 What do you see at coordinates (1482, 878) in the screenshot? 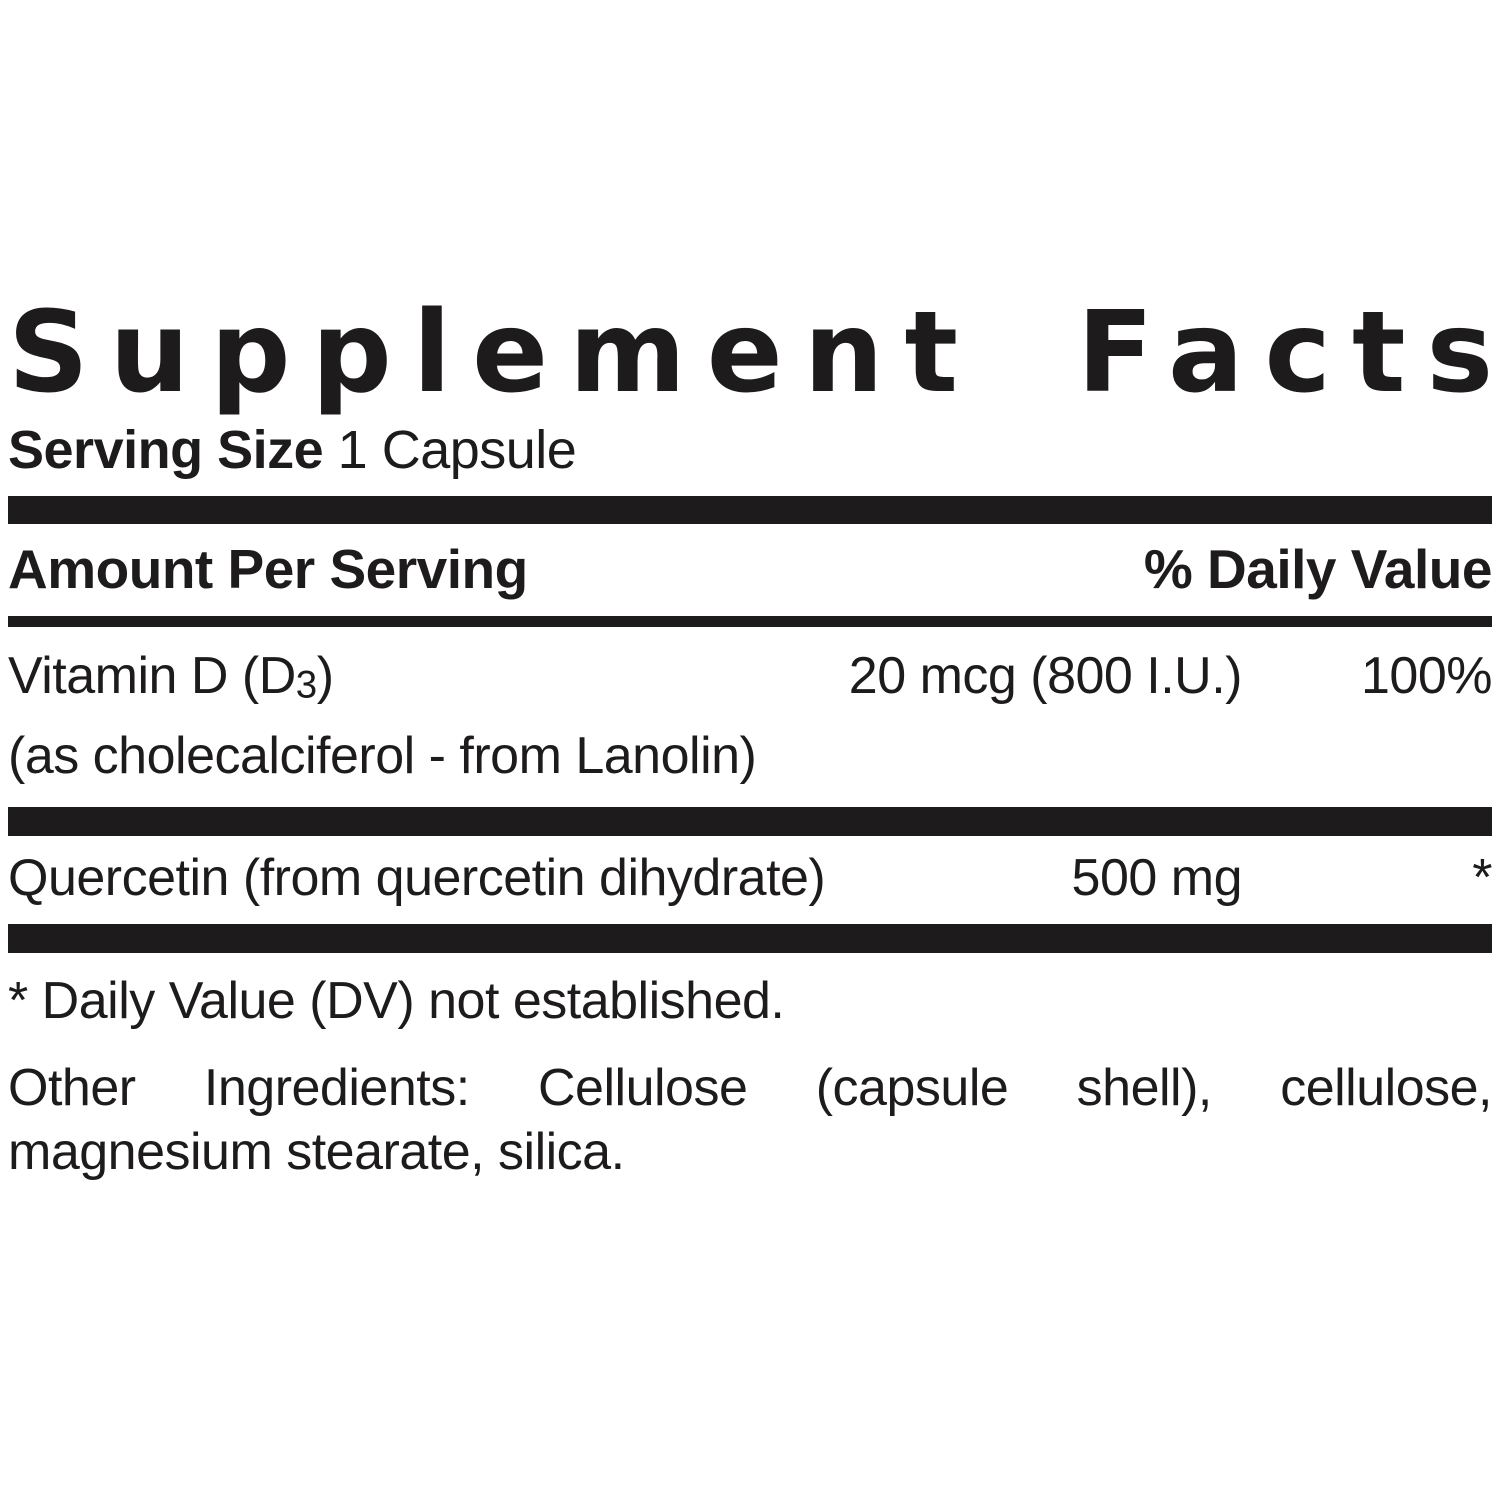
I see `nutrient-dv-quercetin: *` at bounding box center [1482, 878].